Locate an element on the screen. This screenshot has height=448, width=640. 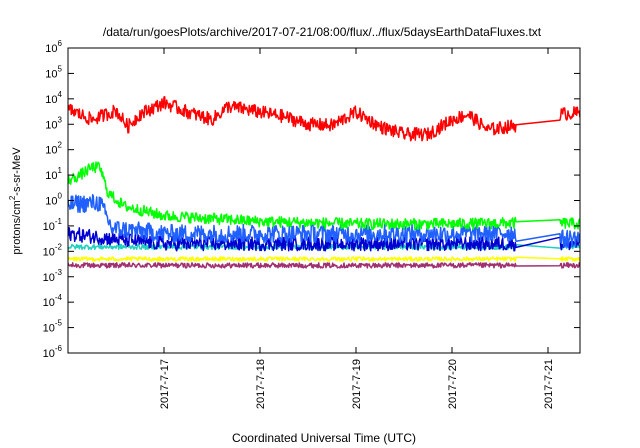
y-tick-label: 10⁵ is located at coordinates (53, 72).